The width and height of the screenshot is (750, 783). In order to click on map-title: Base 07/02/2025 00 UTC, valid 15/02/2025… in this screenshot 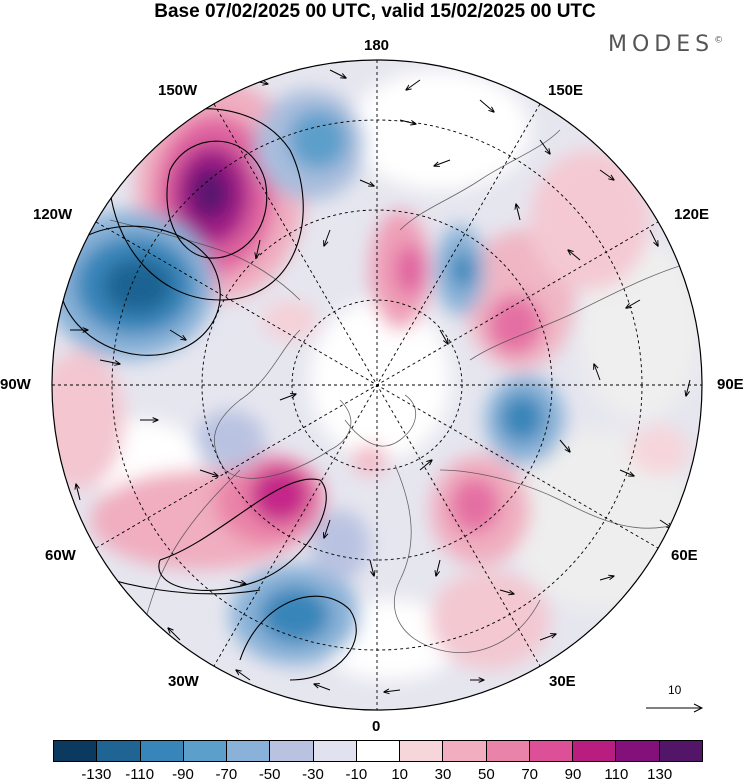, I will do `click(375, 11)`.